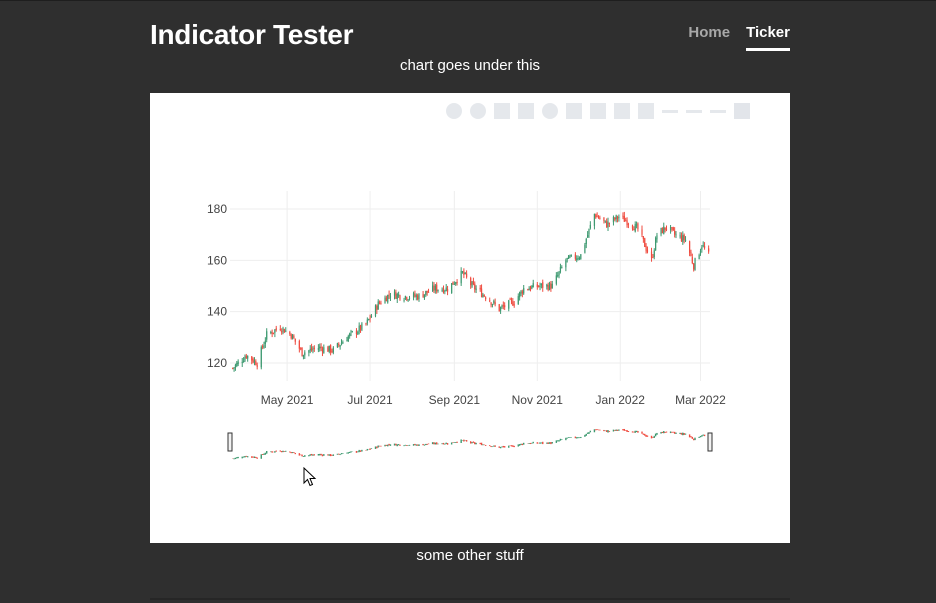 This screenshot has width=936, height=603. What do you see at coordinates (470, 443) in the screenshot?
I see `range-slider` at bounding box center [470, 443].